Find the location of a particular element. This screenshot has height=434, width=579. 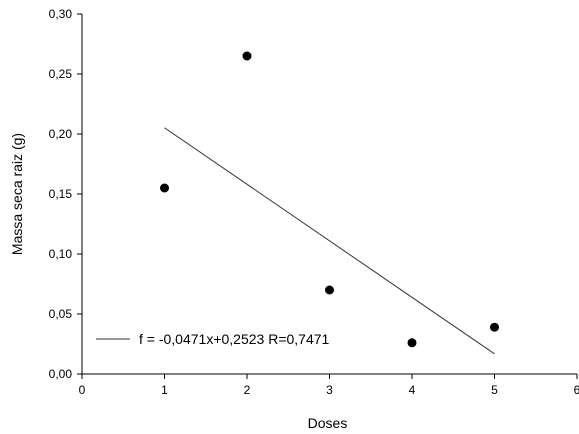

legend: f = -0,0471x+0,2523 R=0,7471 is located at coordinates (213, 339).